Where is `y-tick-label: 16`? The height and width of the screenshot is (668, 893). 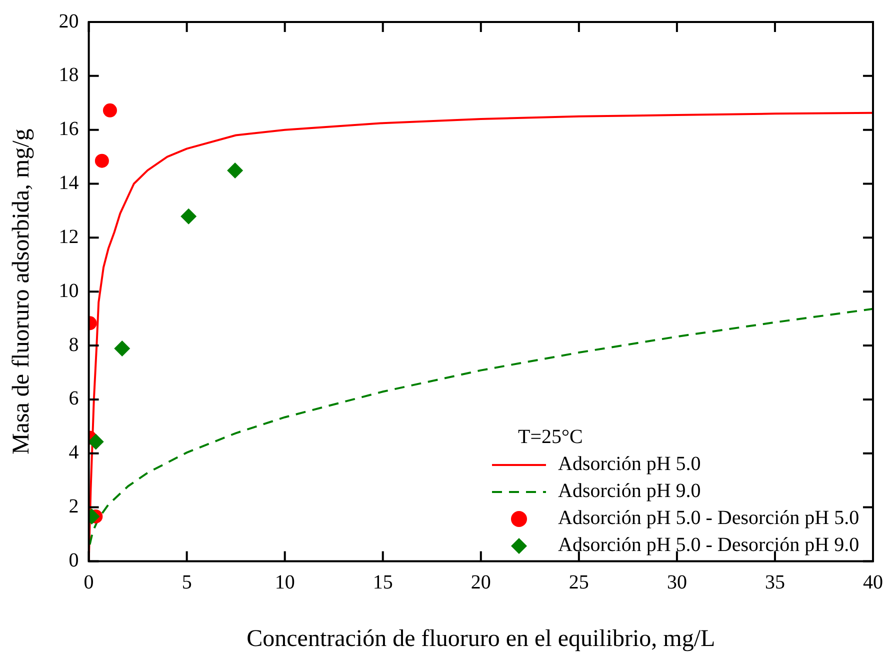
y-tick-label: 16 is located at coordinates (68, 129).